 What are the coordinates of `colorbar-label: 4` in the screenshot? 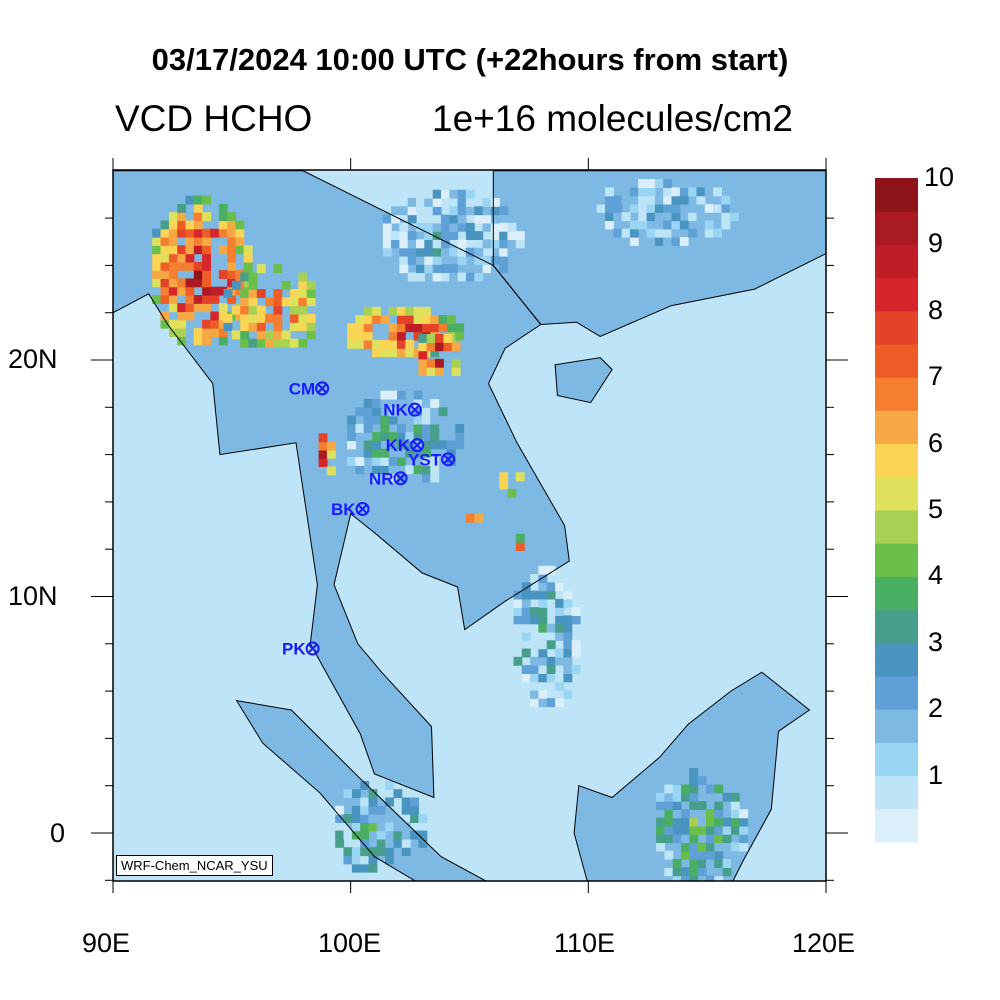 It's located at (936, 575).